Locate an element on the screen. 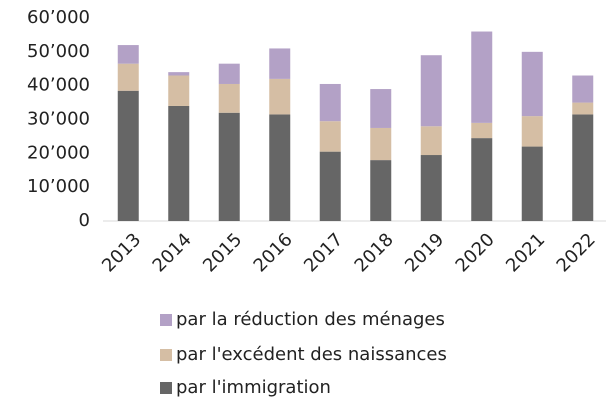  x-tick-label: 2016 is located at coordinates (273, 252).